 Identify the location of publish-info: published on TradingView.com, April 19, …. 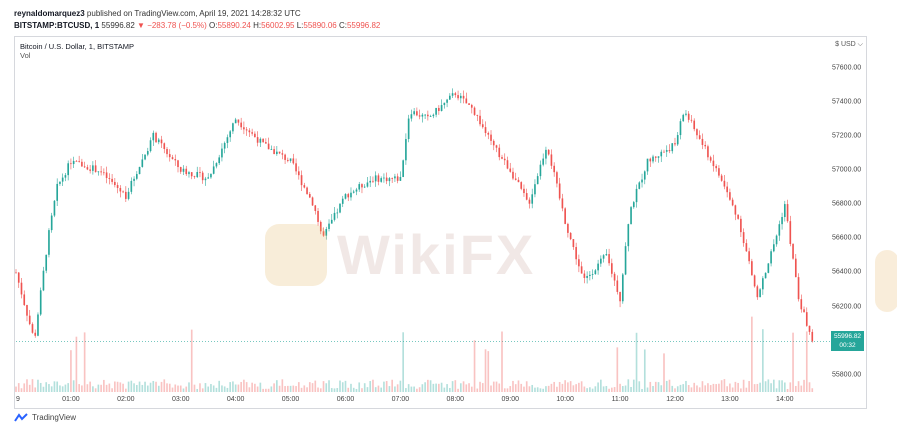
(192, 13).